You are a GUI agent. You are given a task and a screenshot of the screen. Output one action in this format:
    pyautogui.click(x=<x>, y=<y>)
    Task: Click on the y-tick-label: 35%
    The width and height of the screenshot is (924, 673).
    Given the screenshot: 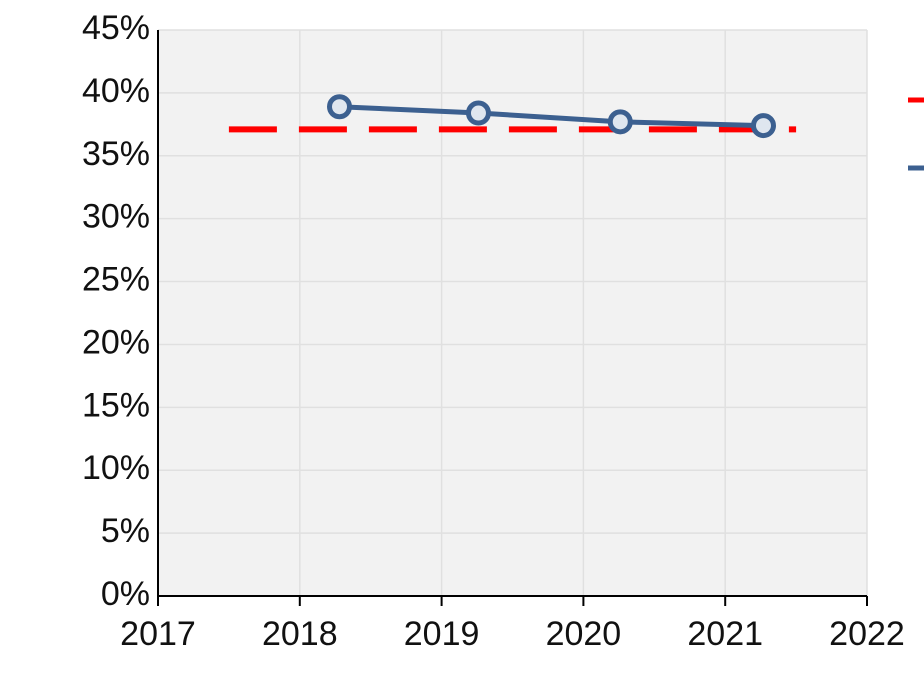 What is the action you would take?
    pyautogui.click(x=116, y=154)
    